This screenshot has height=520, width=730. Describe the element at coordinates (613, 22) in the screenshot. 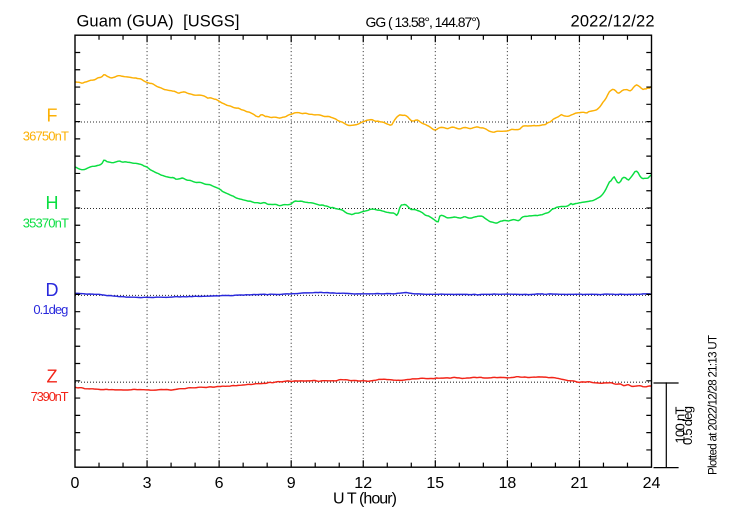

I see `svg-text: 2022/12/22` at that location.